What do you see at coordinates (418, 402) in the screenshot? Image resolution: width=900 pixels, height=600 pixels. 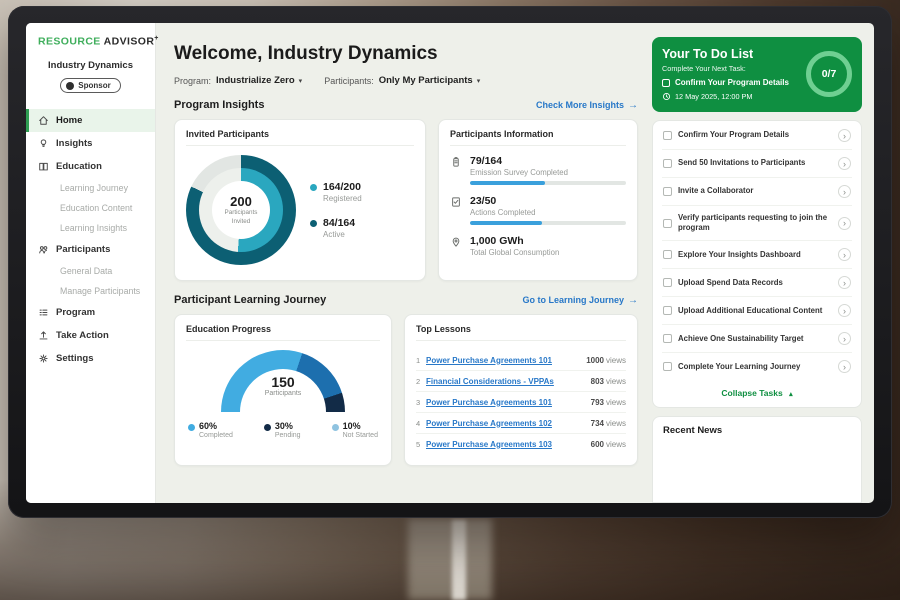 I see `lesson-rank: 3` at bounding box center [418, 402].